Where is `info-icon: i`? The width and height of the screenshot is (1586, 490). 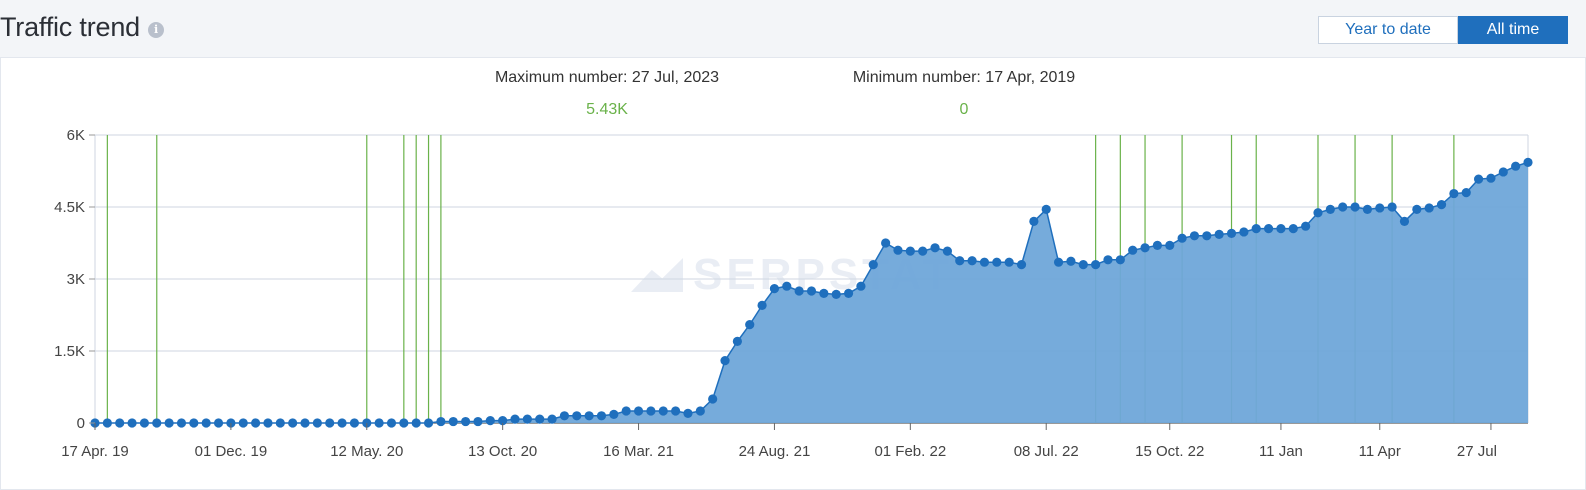 info-icon: i is located at coordinates (155, 29).